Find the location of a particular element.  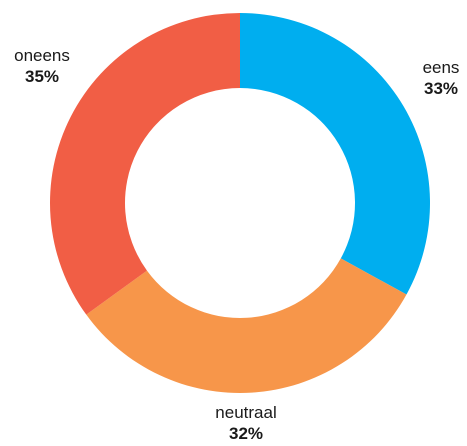

slice-label-eens: eens is located at coordinates (441, 67).